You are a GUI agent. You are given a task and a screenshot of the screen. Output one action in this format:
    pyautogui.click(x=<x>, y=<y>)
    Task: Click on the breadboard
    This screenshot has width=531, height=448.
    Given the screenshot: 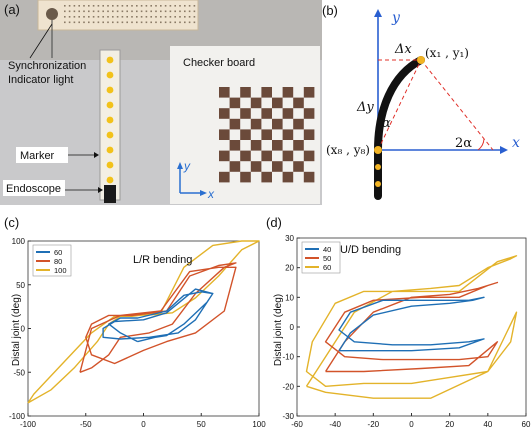 What is the action you would take?
    pyautogui.click(x=118, y=15)
    